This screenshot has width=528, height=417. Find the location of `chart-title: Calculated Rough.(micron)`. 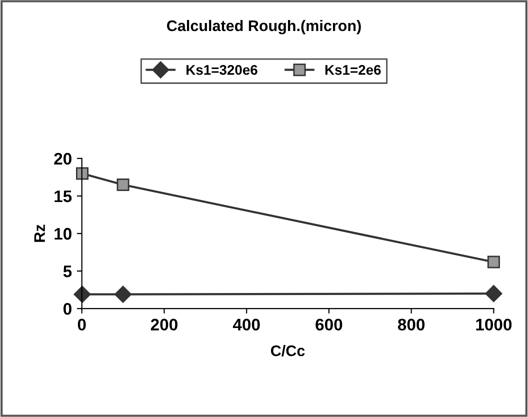

chart-title: Calculated Rough.(micron) is located at coordinates (264, 27).